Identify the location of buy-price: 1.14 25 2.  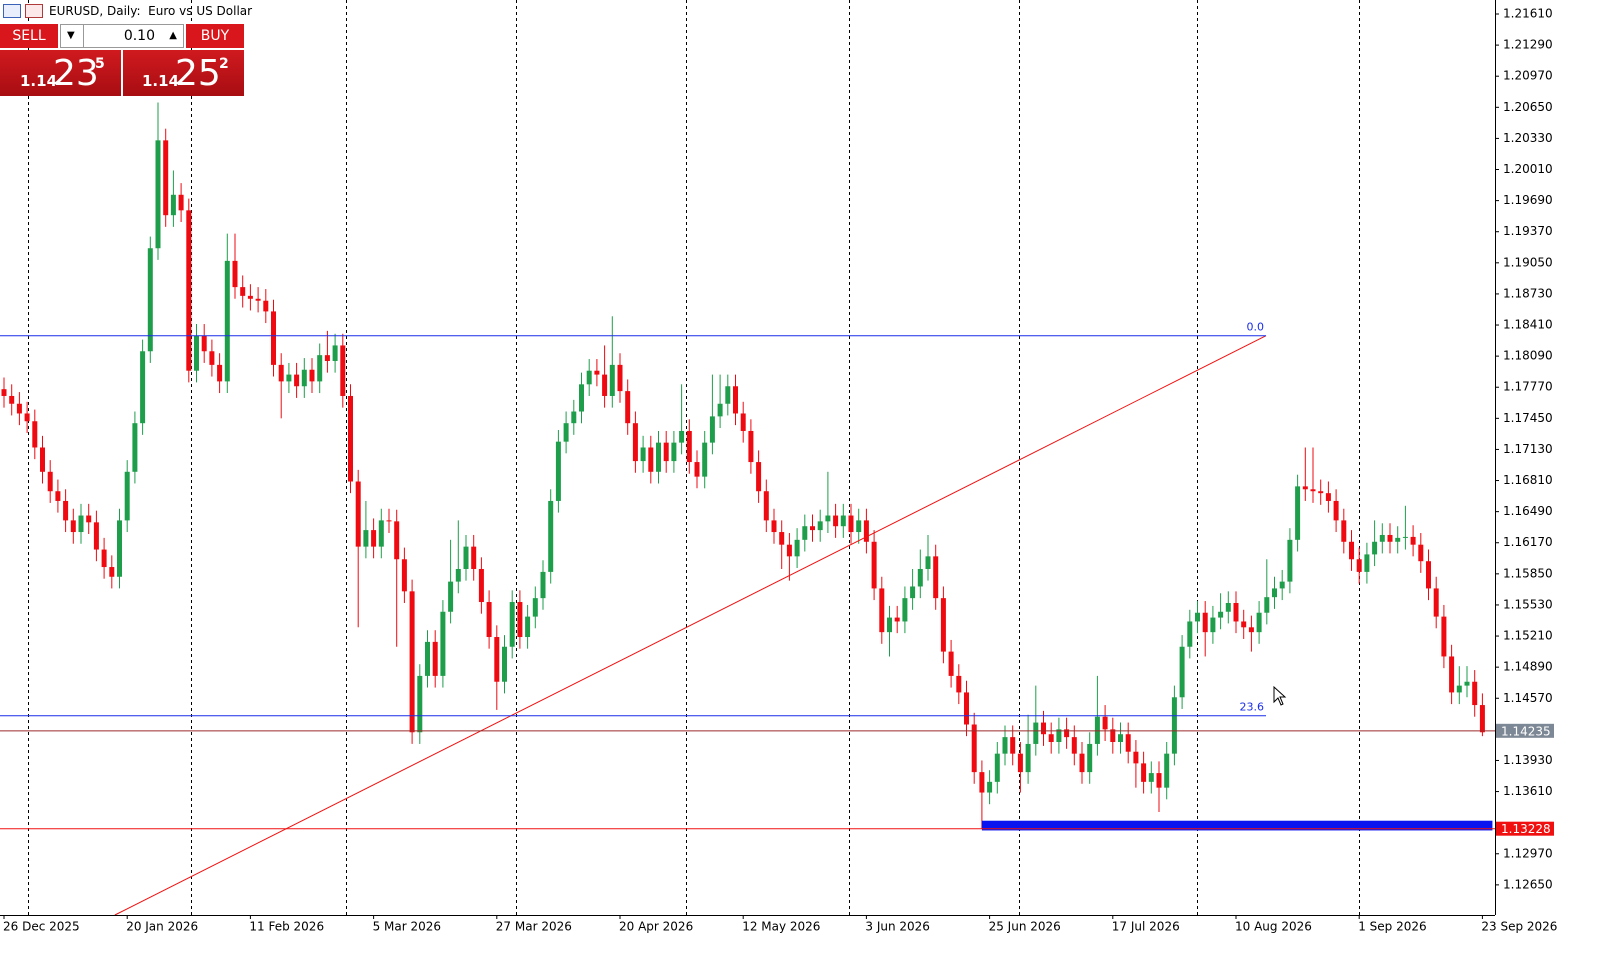
(183, 73).